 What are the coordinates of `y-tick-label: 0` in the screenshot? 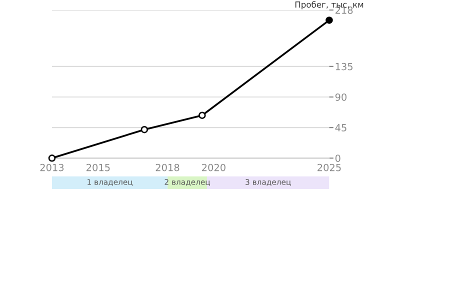 It's located at (337, 158).